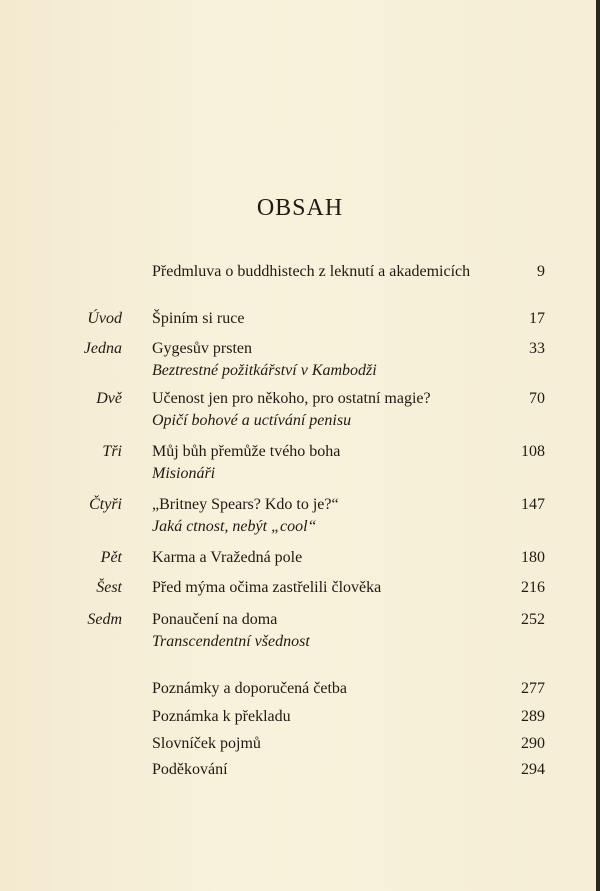 The width and height of the screenshot is (600, 891). What do you see at coordinates (252, 420) in the screenshot?
I see `entry-subtitle: Opičí bohové a uctívání penisu` at bounding box center [252, 420].